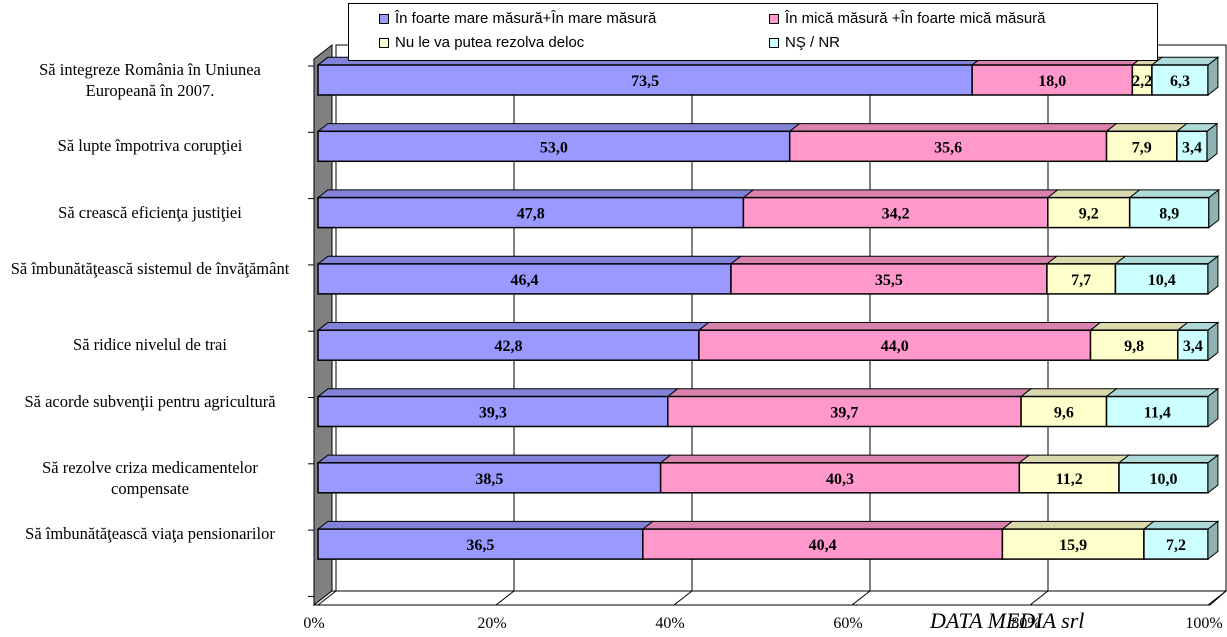 The image size is (1227, 637). Describe the element at coordinates (889, 280) in the screenshot. I see `data-label: 35,5` at that location.